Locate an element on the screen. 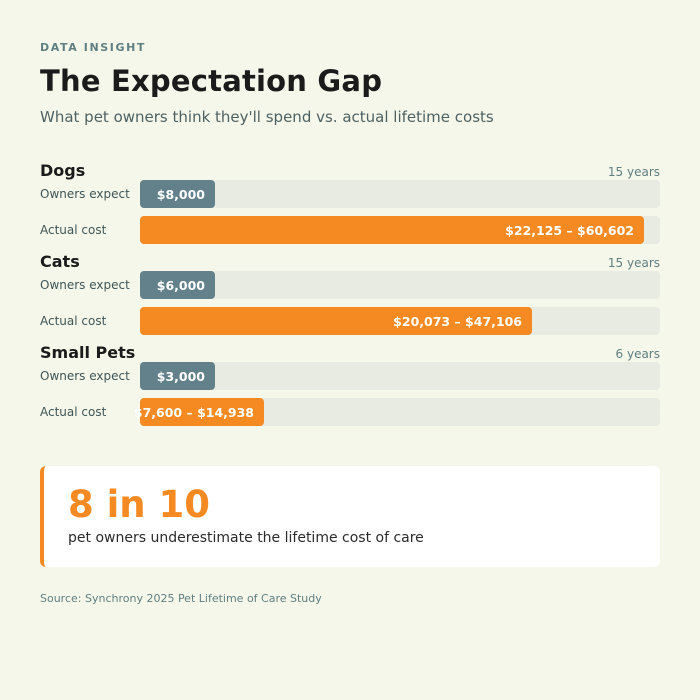  expect-bar: $6,000 is located at coordinates (177, 285).